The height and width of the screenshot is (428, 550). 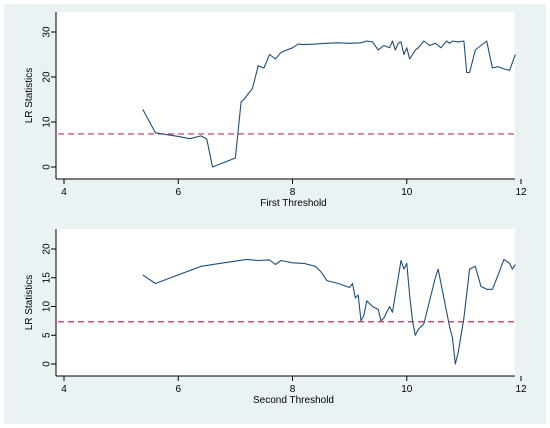 What do you see at coordinates (47, 335) in the screenshot?
I see `y-tick-label: 5` at bounding box center [47, 335].